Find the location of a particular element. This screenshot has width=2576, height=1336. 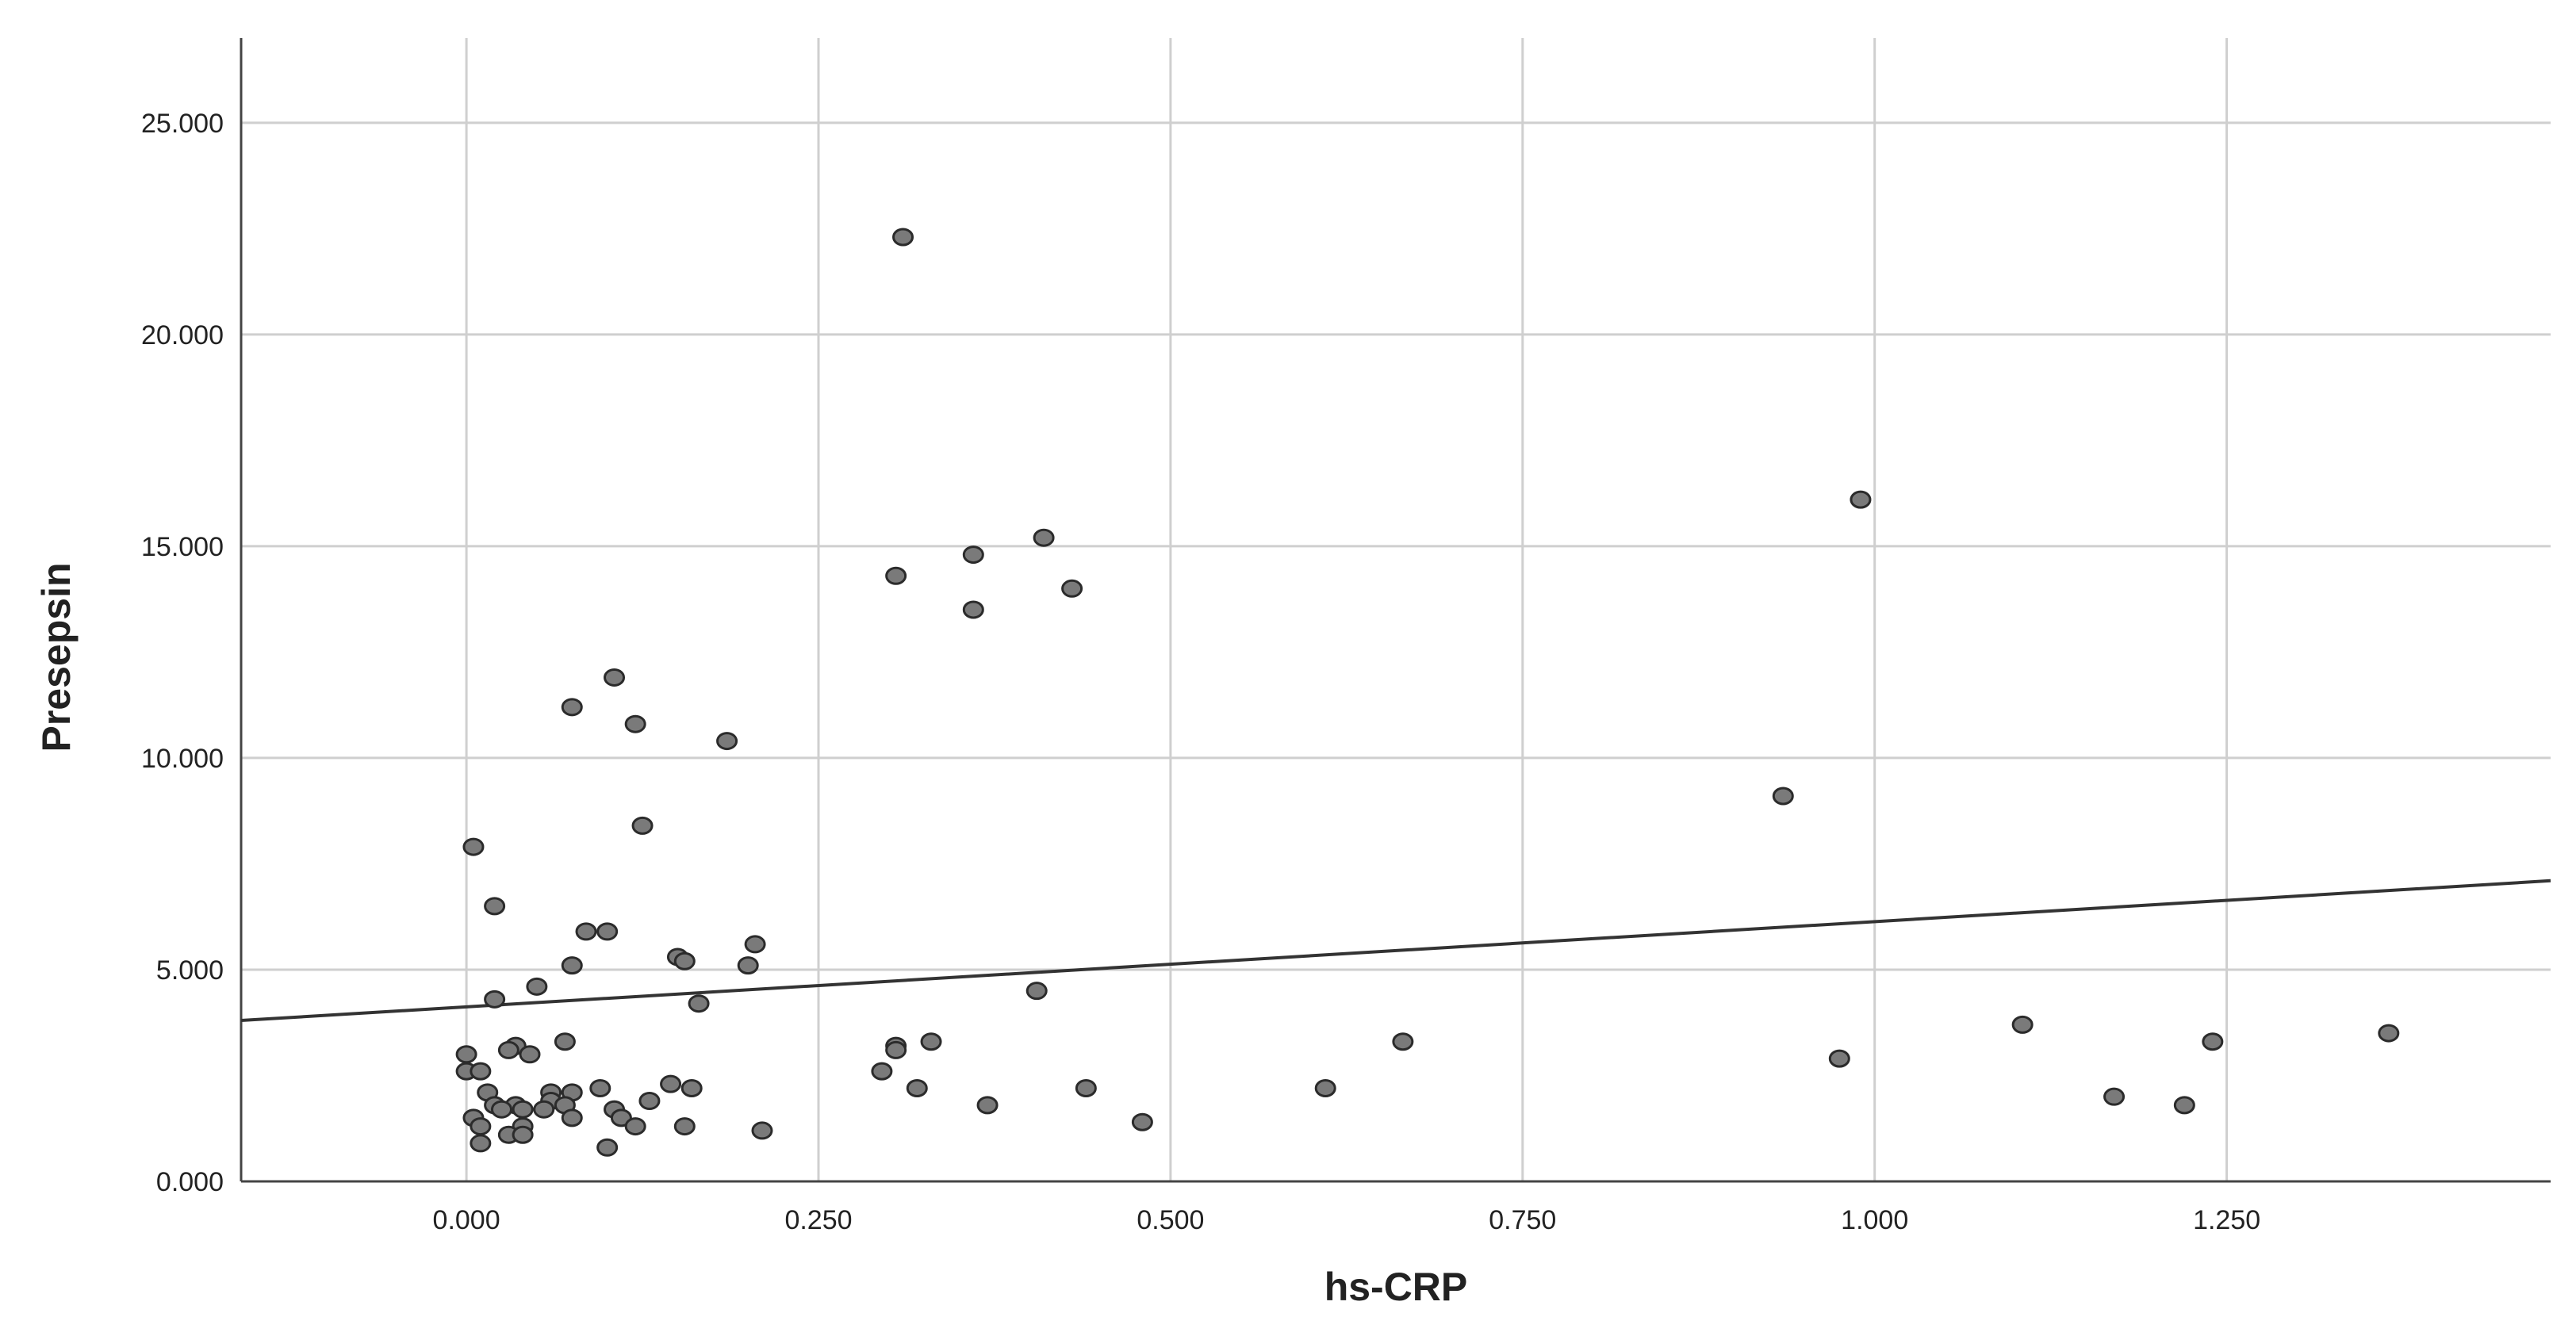

fit-line-layer is located at coordinates (1396, 951).